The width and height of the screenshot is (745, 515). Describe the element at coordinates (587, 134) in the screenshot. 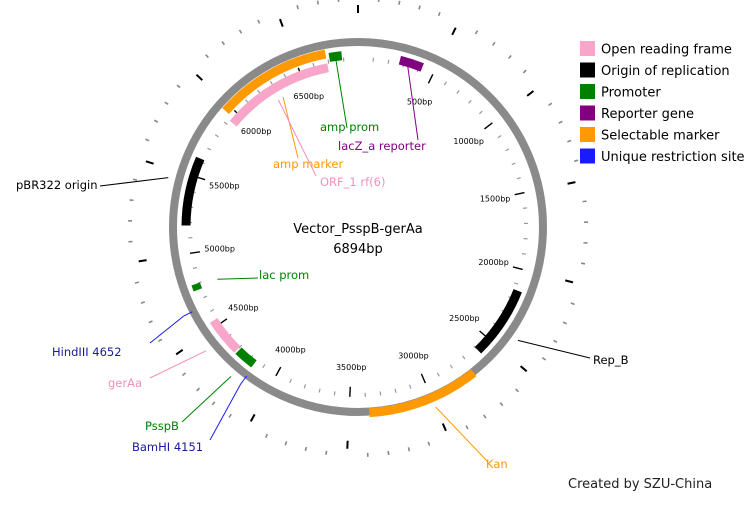

I see `legend-swatch-selectable-marker` at that location.